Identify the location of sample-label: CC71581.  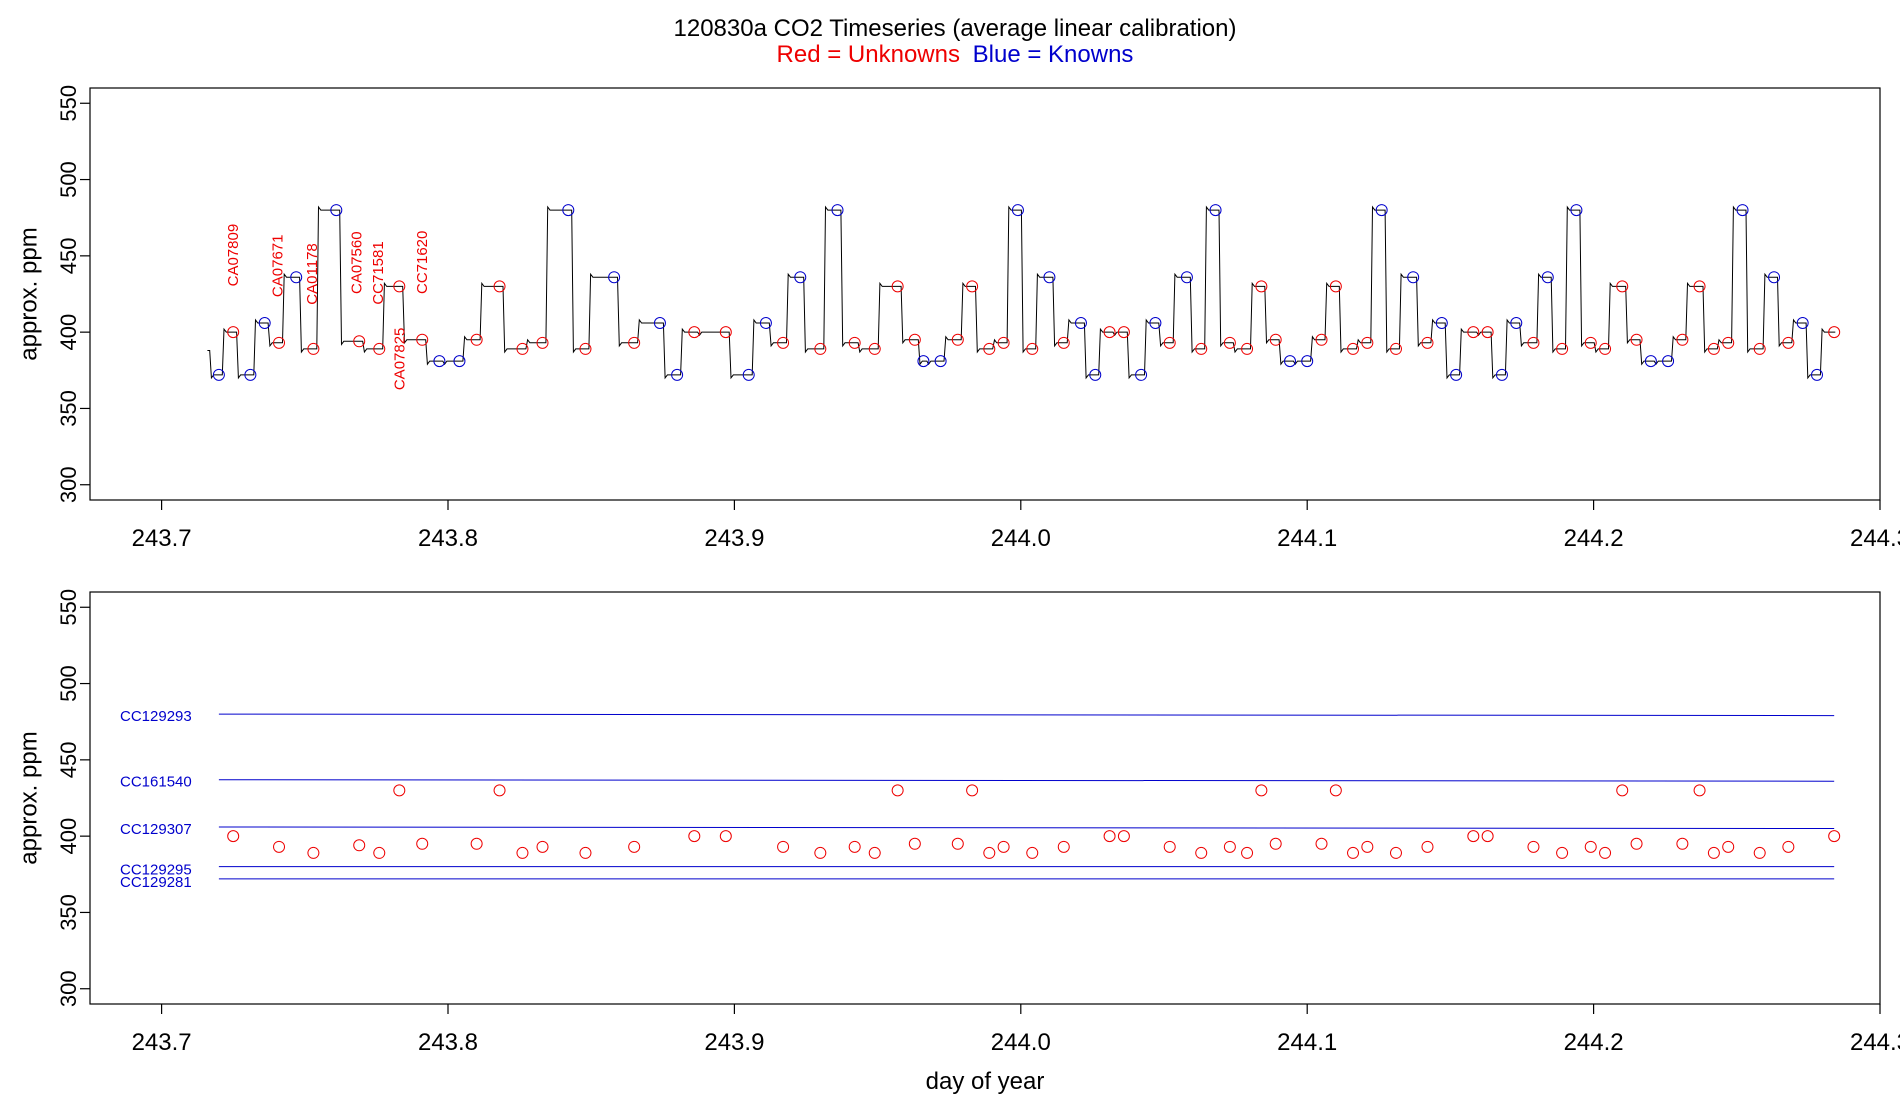
(378, 272).